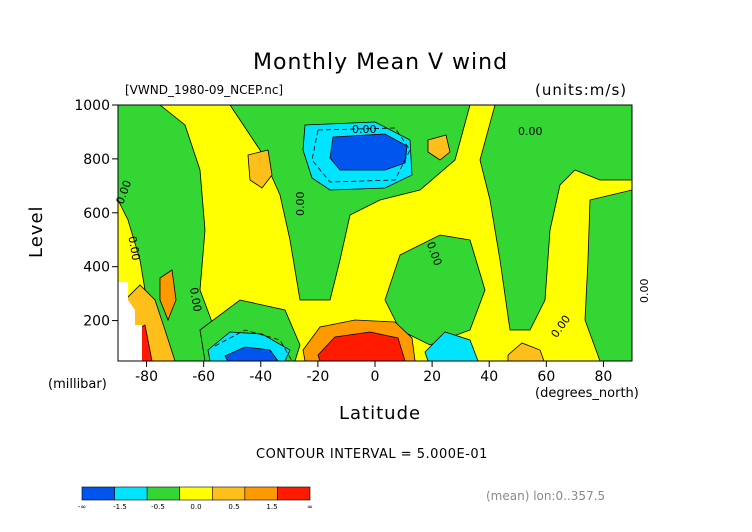  Describe the element at coordinates (130, 321) in the screenshot. I see `missing-data-region` at that location.